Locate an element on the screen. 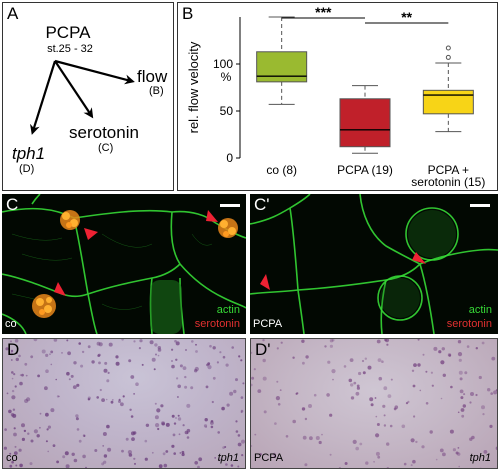 The image size is (500, 471). panel-d-condition: co is located at coordinates (12, 458).